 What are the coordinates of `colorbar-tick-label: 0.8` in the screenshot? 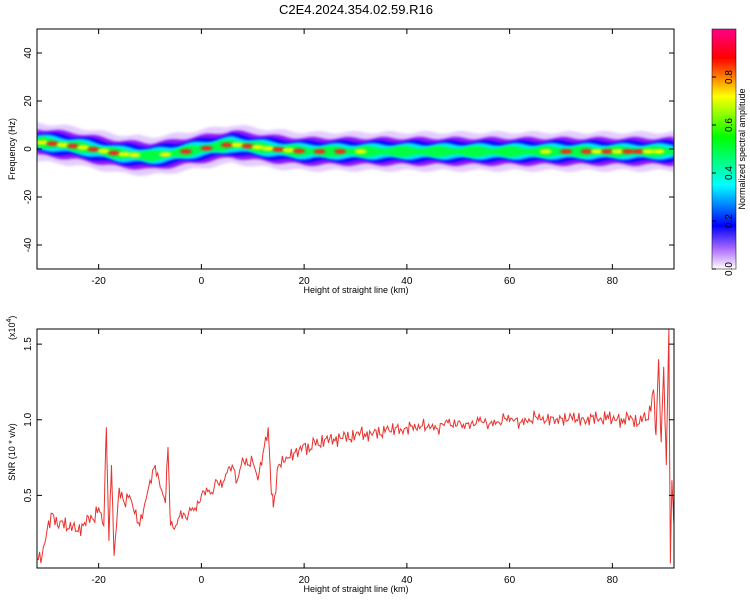 It's located at (729, 77).